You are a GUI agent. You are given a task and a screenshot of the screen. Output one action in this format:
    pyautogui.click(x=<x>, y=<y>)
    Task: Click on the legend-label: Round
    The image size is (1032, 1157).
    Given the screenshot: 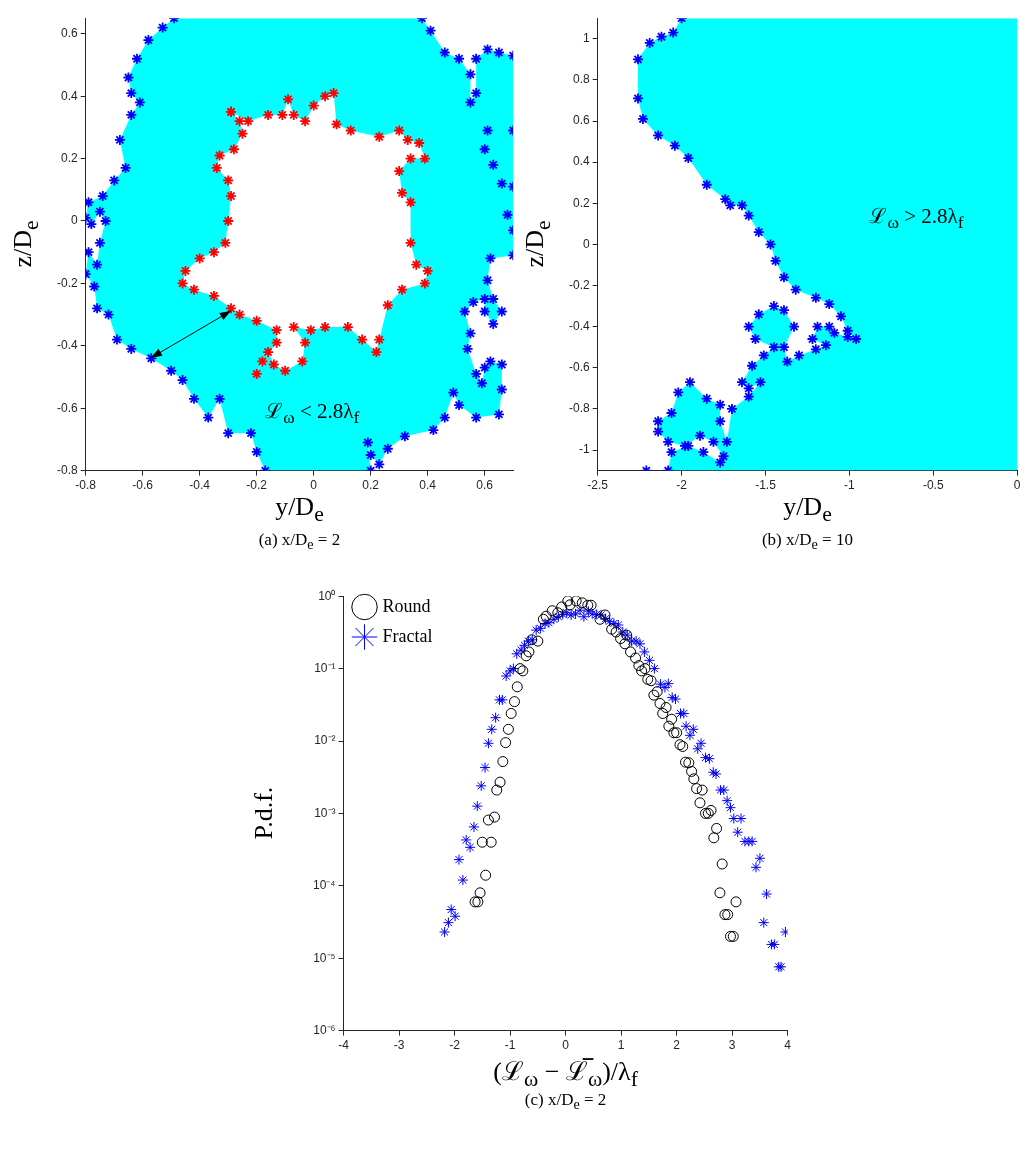 What is the action you would take?
    pyautogui.click(x=406, y=605)
    